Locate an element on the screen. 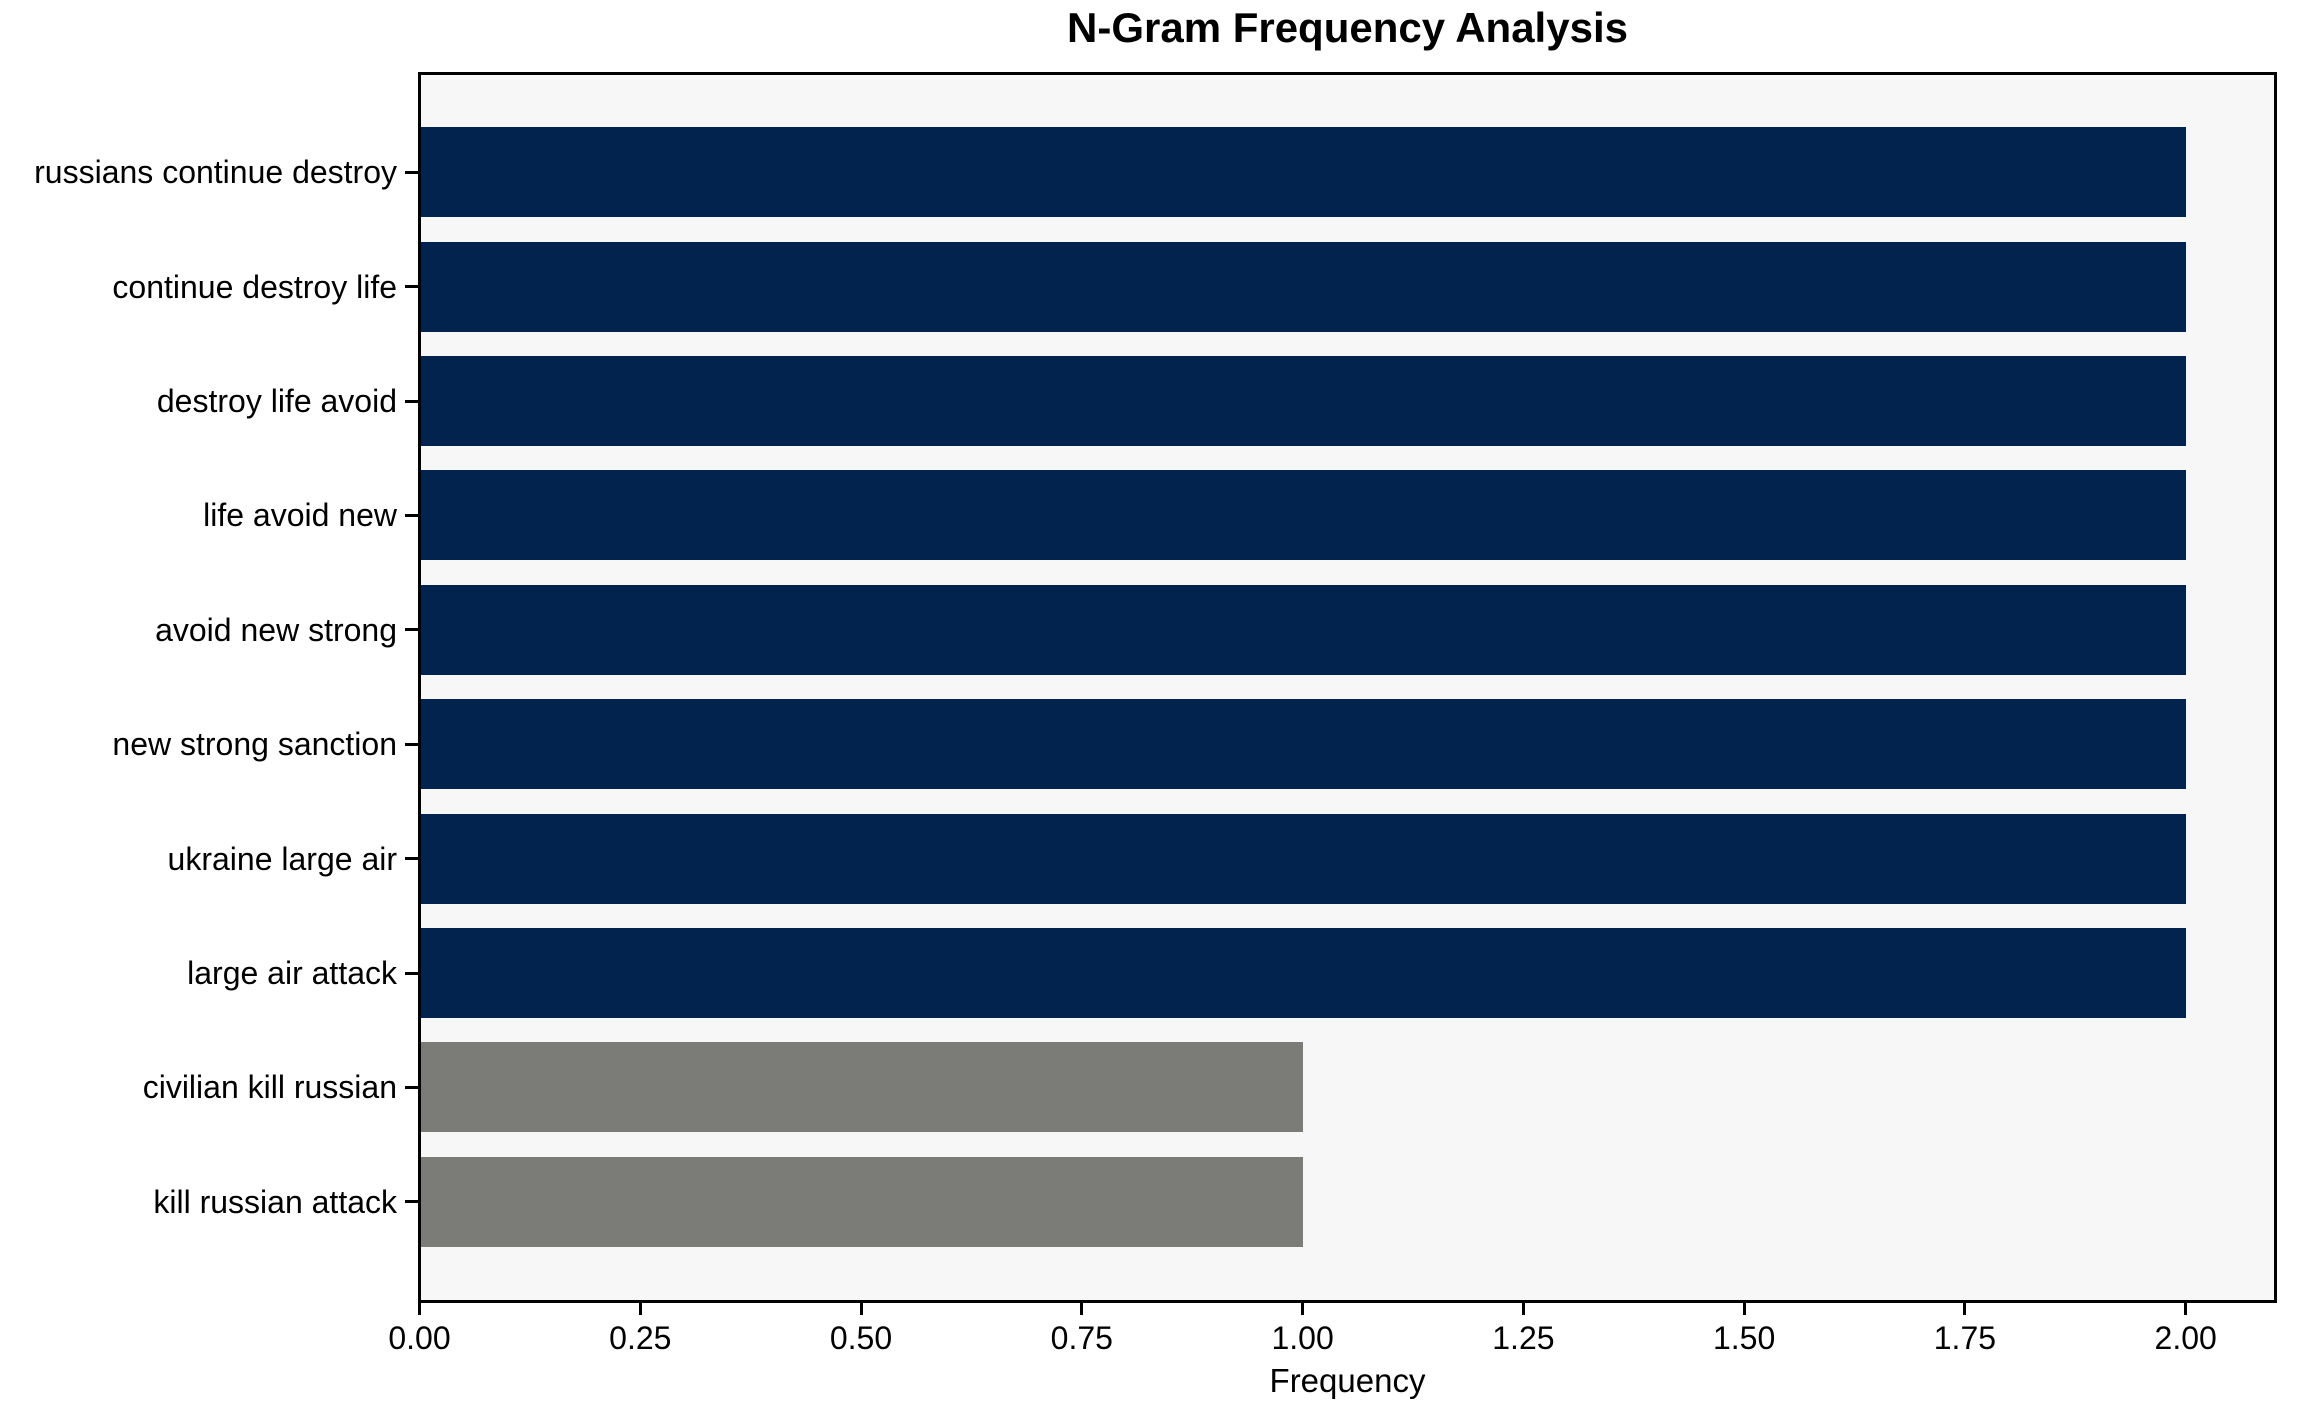  x-tick-label: 1.75 is located at coordinates (1965, 1338).